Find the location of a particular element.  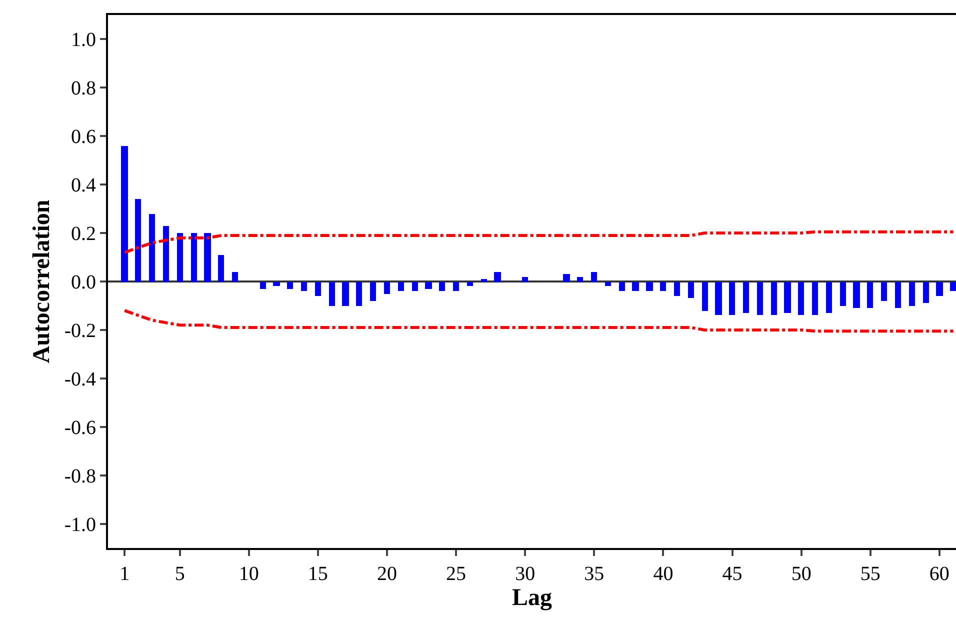

x-tick-label: 45 is located at coordinates (732, 574).